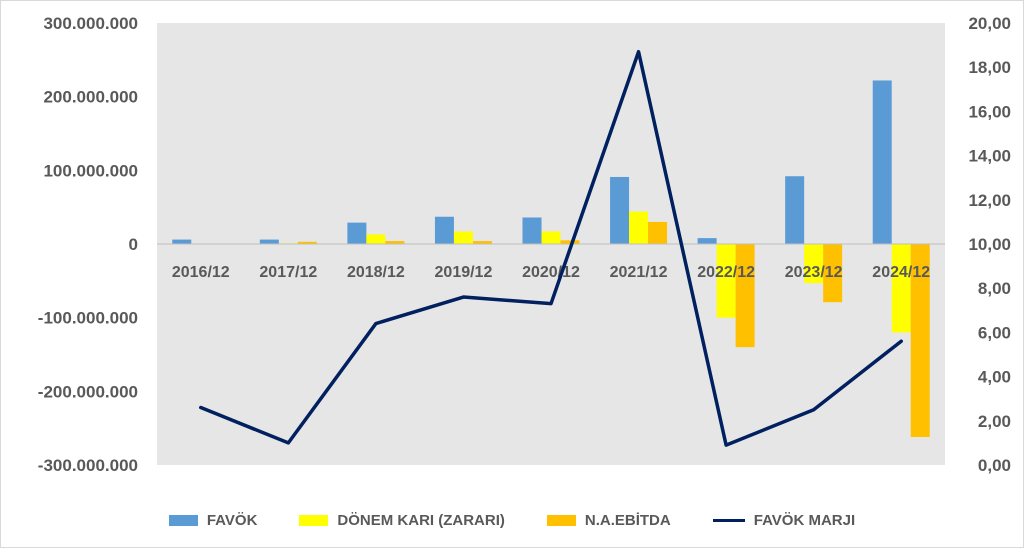 Image resolution: width=1024 pixels, height=548 pixels. Describe the element at coordinates (989, 67) in the screenshot. I see `right-axis-tick-label: 18,00` at that location.